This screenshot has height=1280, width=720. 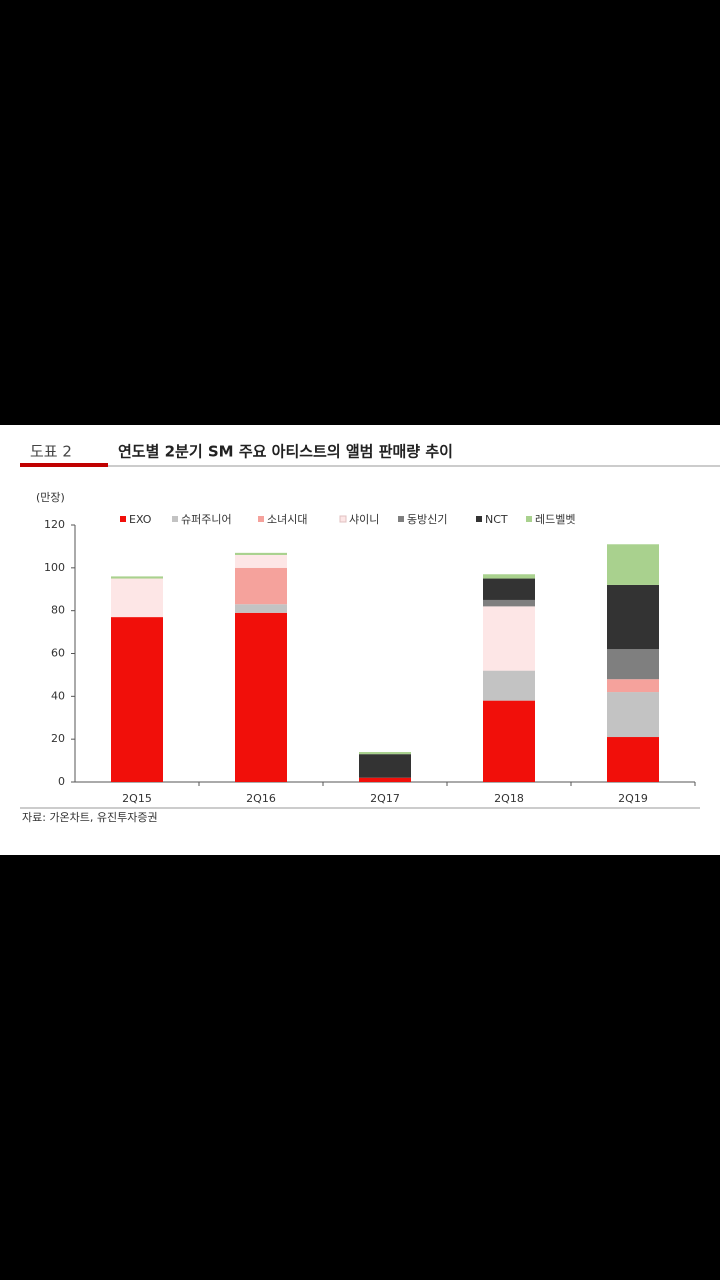 I want to click on x-tick-label: 2Q16, so click(x=261, y=798).